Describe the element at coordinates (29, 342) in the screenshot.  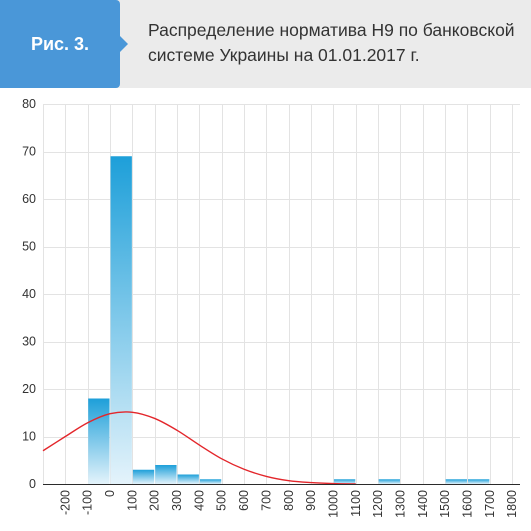
I see `y-tick-label: 30` at that location.